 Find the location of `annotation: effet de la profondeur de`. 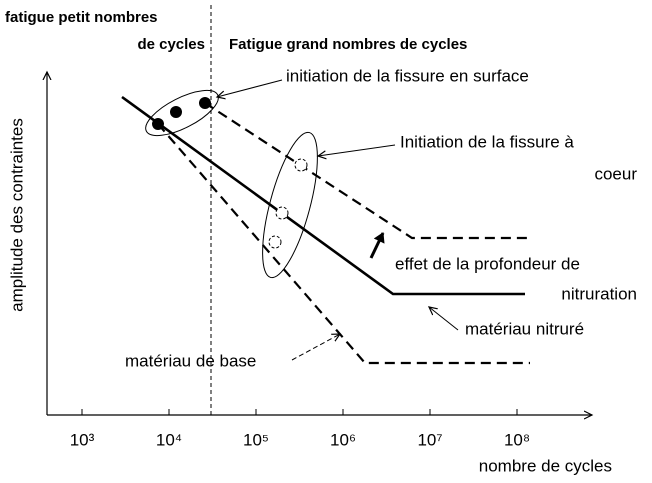

annotation: effet de la profondeur de is located at coordinates (487, 263).